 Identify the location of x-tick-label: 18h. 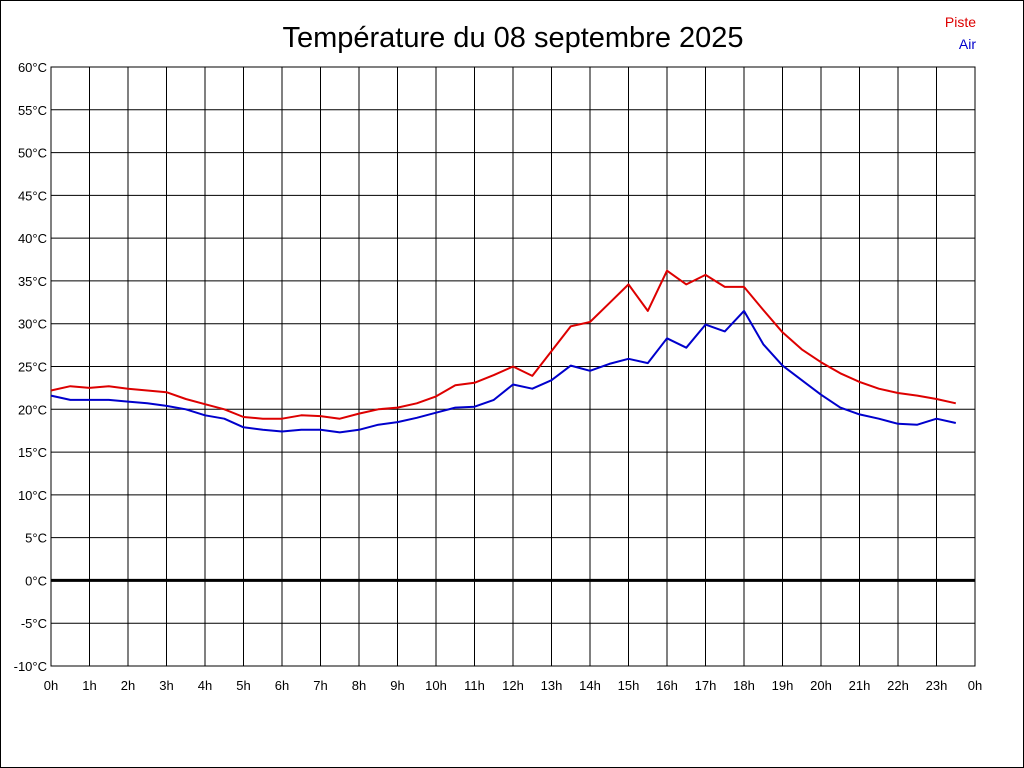
(744, 685).